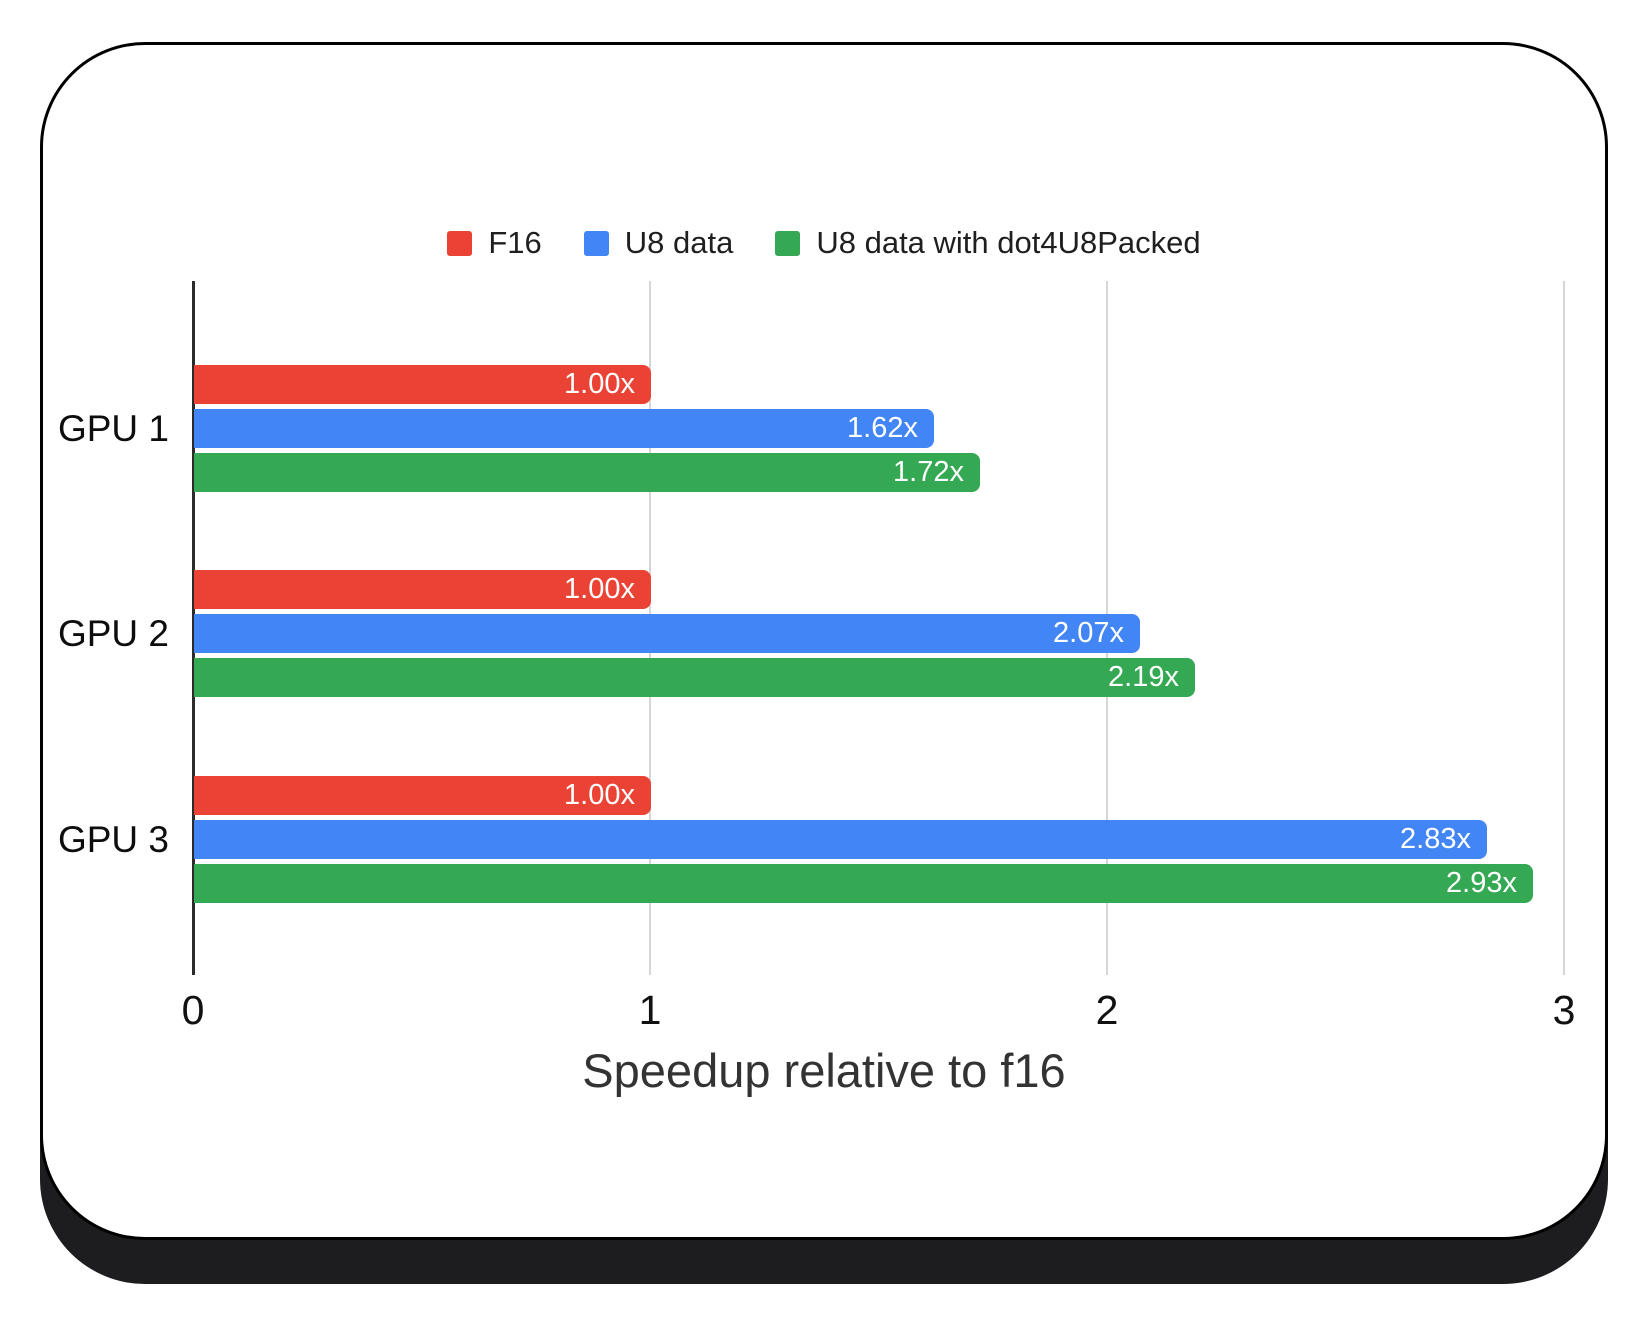 This screenshot has width=1650, height=1334. I want to click on legend-item: U8 data, so click(658, 243).